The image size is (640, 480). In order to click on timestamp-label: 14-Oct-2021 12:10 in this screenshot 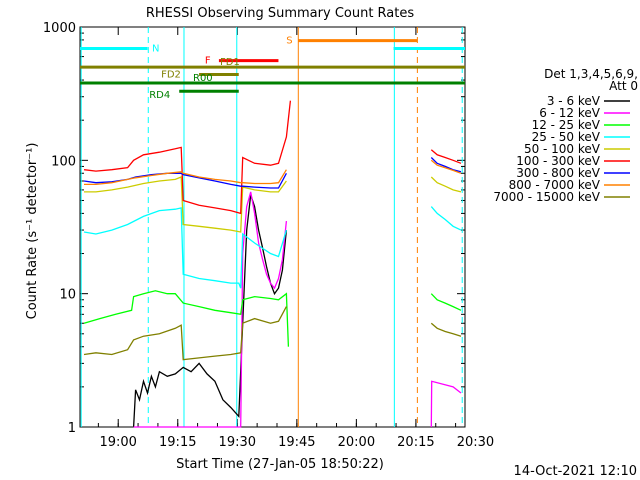, I will do `click(575, 471)`.